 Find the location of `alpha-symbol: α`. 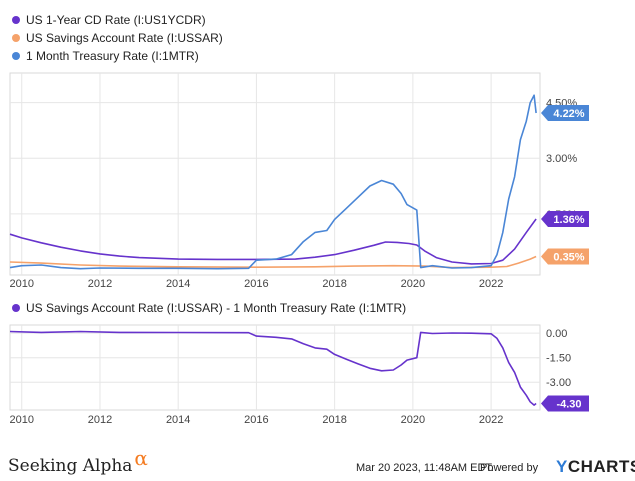

alpha-symbol: α is located at coordinates (141, 458).